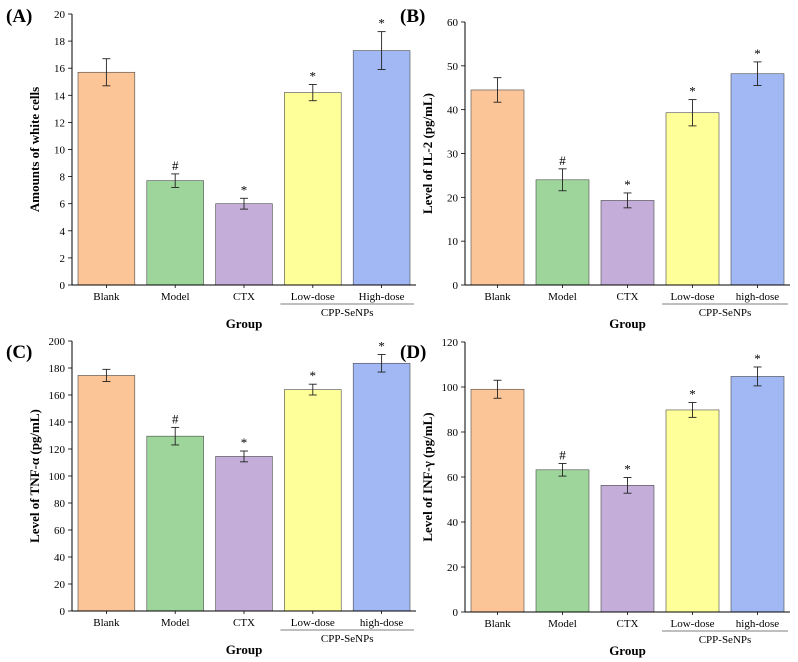 The width and height of the screenshot is (798, 662). Describe the element at coordinates (60, 96) in the screenshot. I see `y-tick-label: 14` at that location.